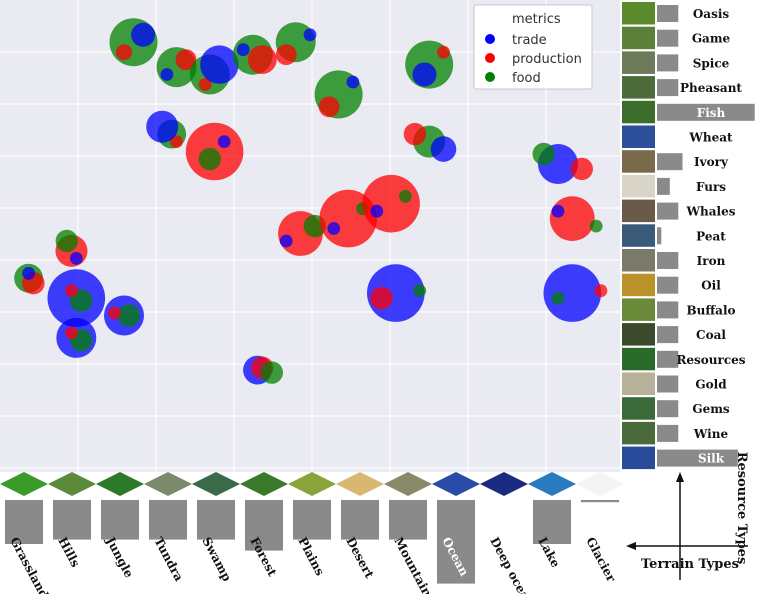  Describe the element at coordinates (120, 484) in the screenshot. I see `terrain-tile-jungle` at that location.